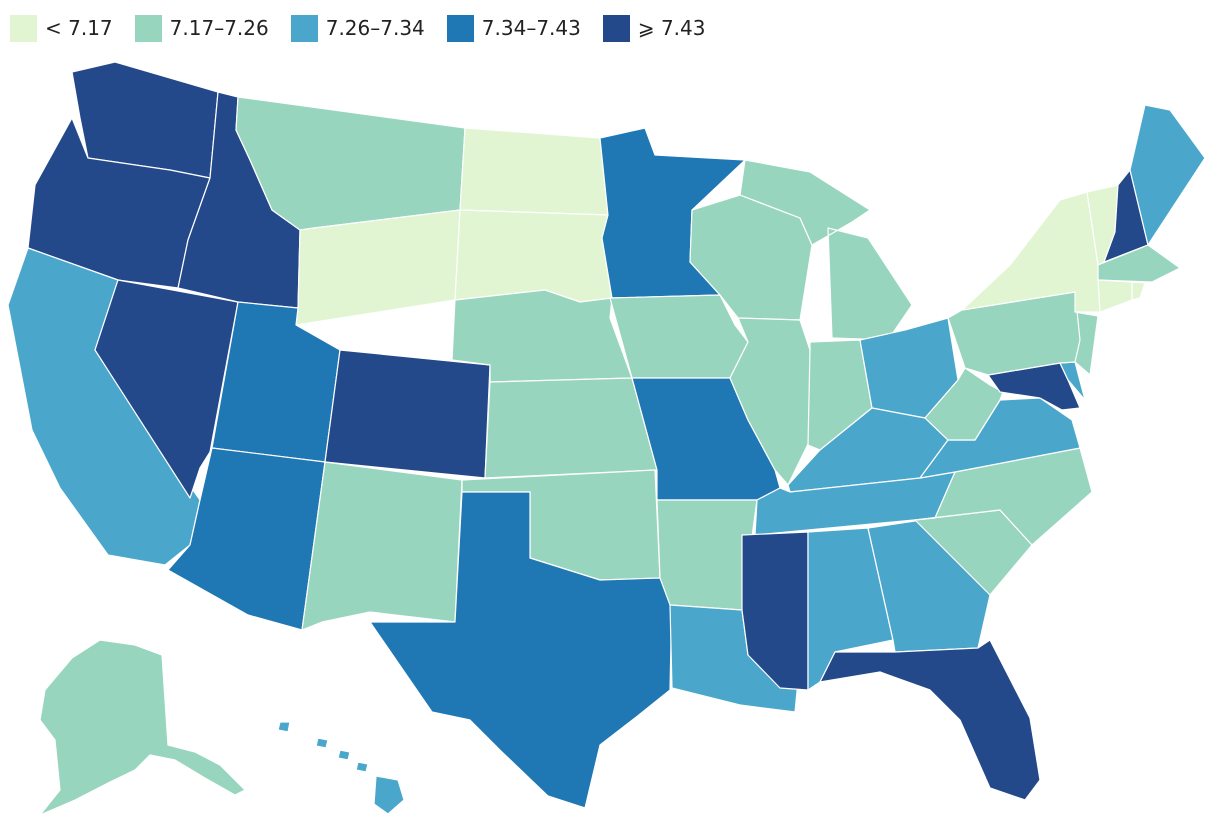 This screenshot has height=830, width=1220. What do you see at coordinates (1138, 291) in the screenshot?
I see `state-rhode-island` at bounding box center [1138, 291].